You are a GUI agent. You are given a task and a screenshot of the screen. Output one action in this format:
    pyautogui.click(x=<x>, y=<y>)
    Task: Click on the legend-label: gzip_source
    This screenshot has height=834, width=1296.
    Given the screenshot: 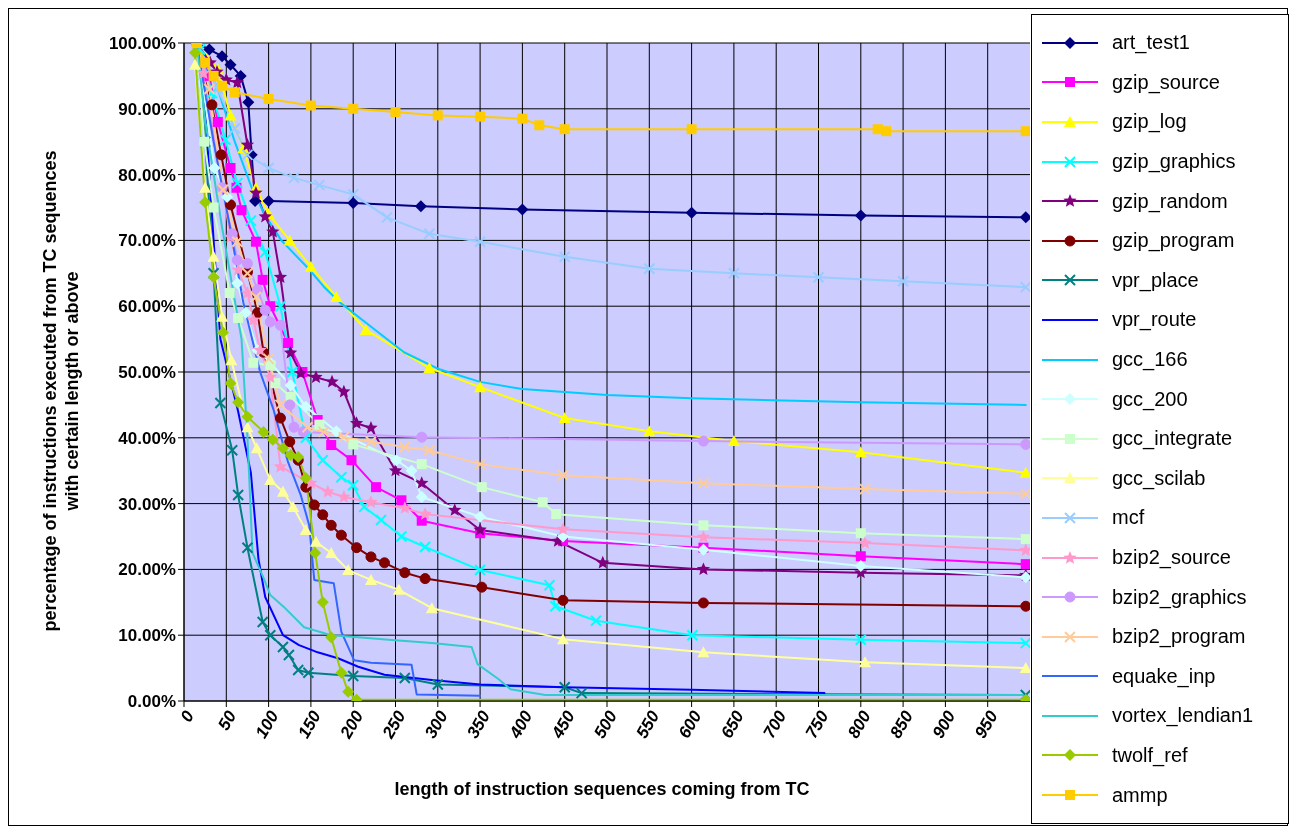 What is the action you would take?
    pyautogui.click(x=1166, y=82)
    